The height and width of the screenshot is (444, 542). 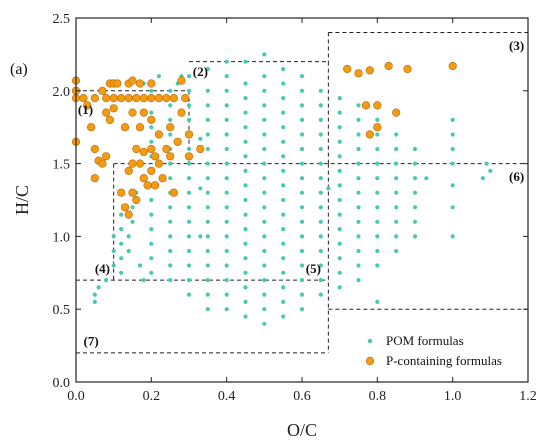 What do you see at coordinates (227, 396) in the screenshot?
I see `x-tick-label: 0.4` at bounding box center [227, 396].